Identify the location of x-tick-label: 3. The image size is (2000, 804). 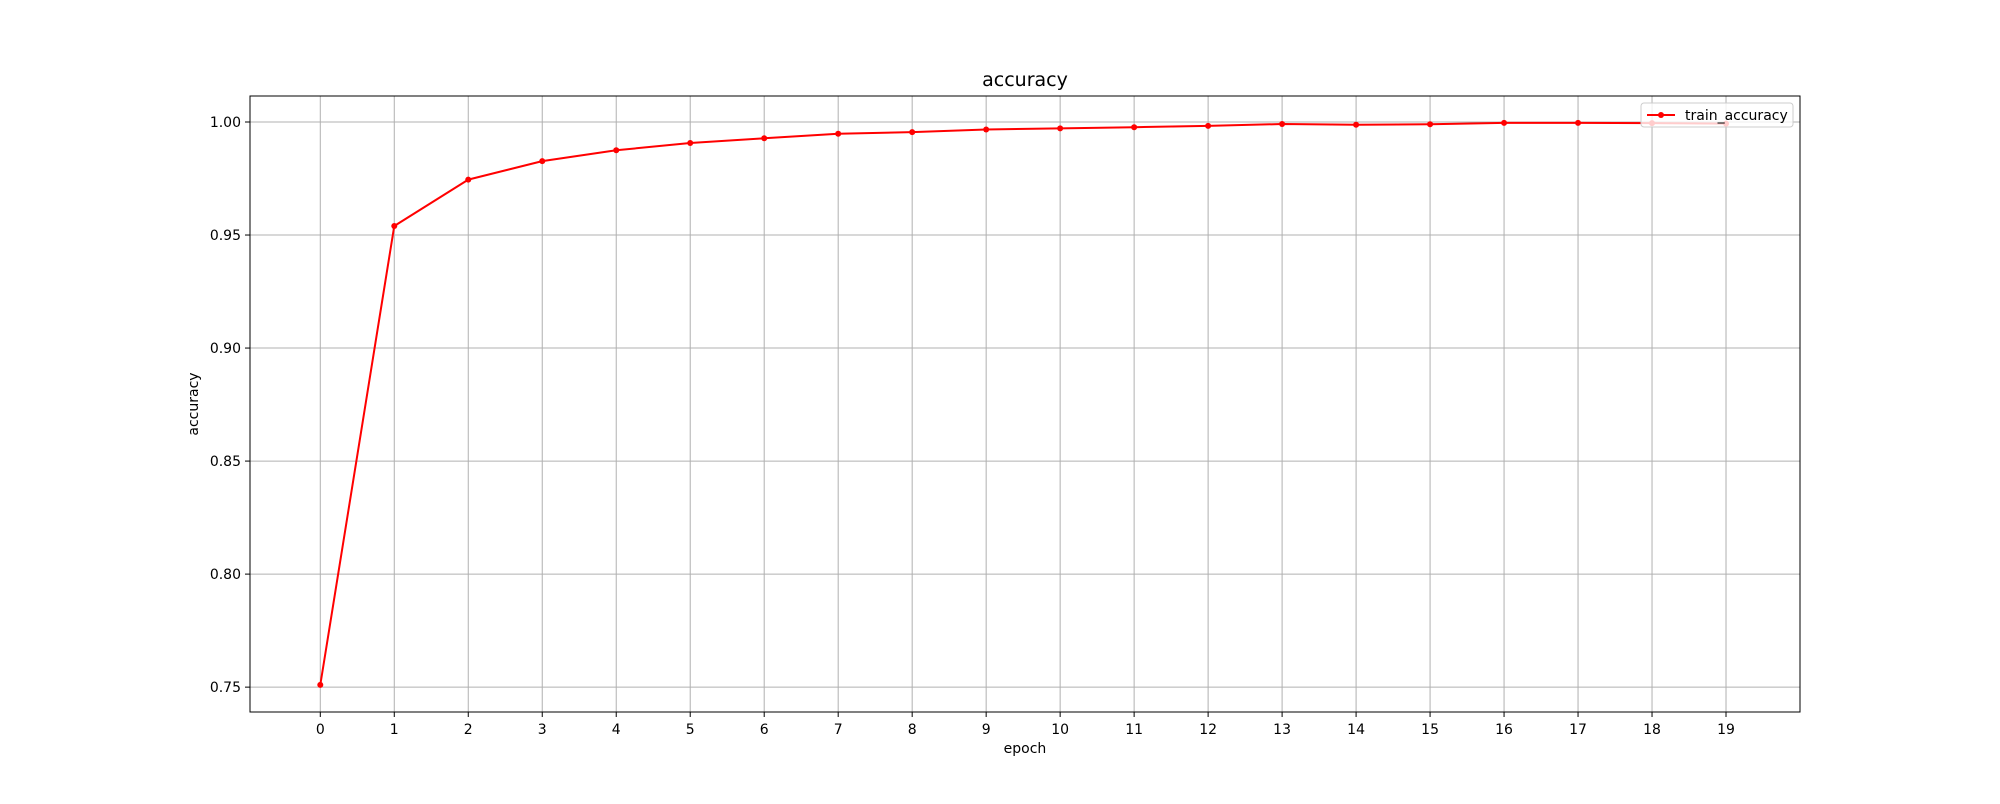
(542, 730).